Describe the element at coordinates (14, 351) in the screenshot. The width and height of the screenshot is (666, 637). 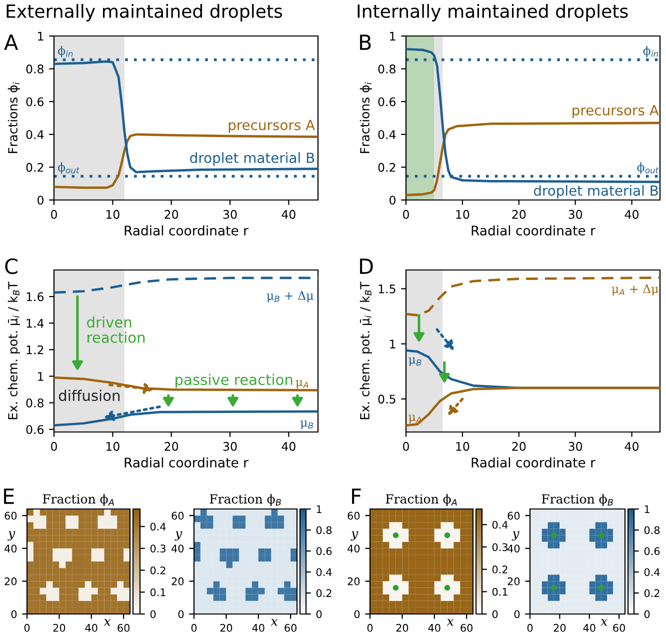
I see `y-axis-title: Ex. chem. pot. μ̄$_{i}$ / k$_{B}$T` at that location.